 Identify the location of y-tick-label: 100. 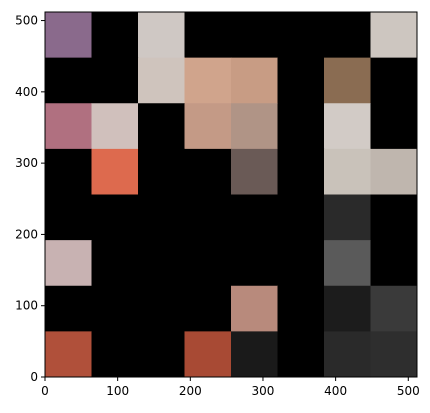
(26, 306).